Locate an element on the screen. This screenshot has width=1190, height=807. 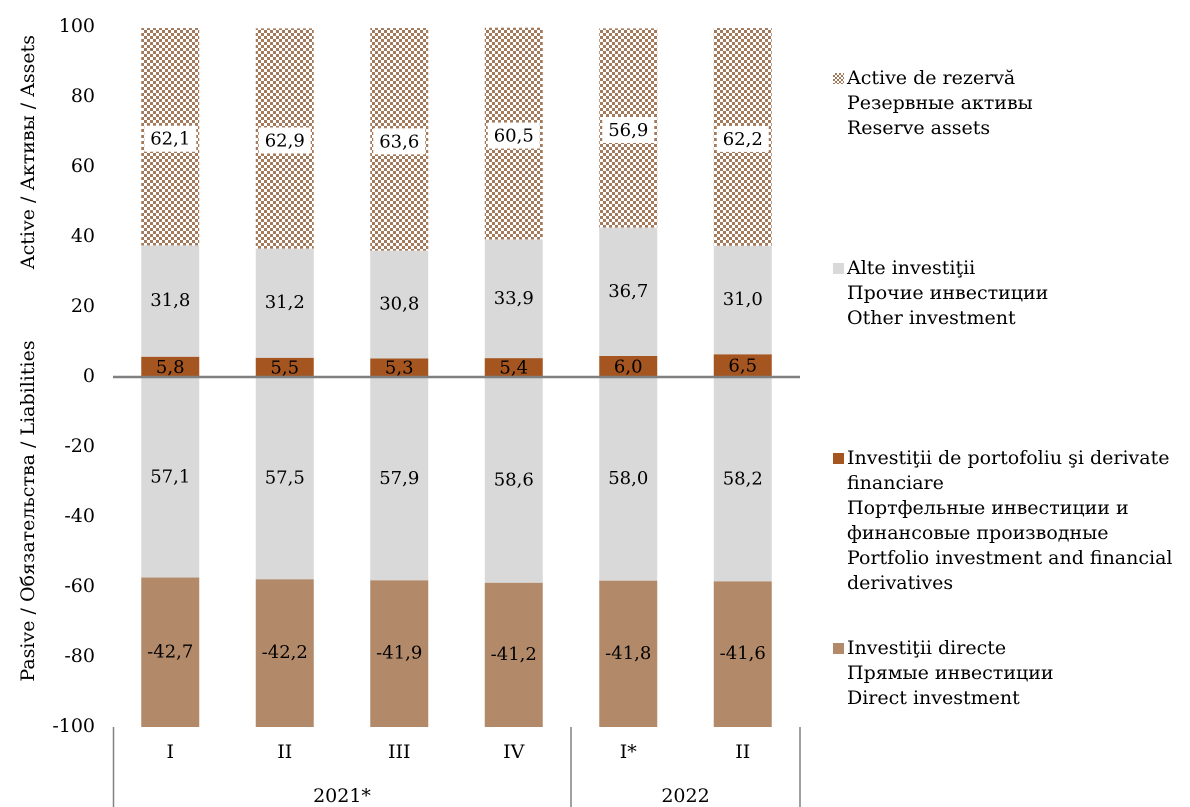
x-category-label: I is located at coordinates (170, 752).